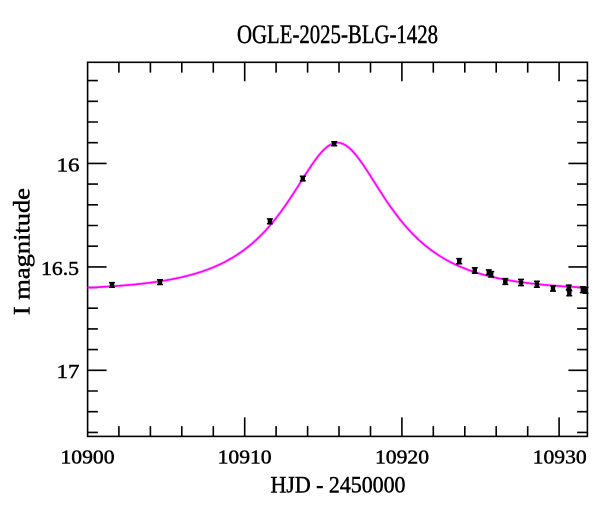 The width and height of the screenshot is (600, 512). I want to click on svg-text: 16, so click(68, 165).